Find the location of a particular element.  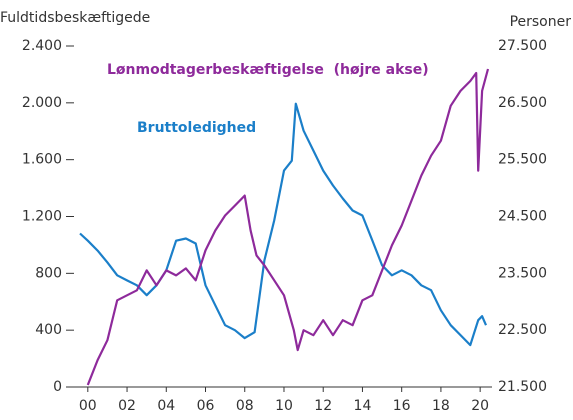

y-tick-label: 2.400 is located at coordinates (42, 46).